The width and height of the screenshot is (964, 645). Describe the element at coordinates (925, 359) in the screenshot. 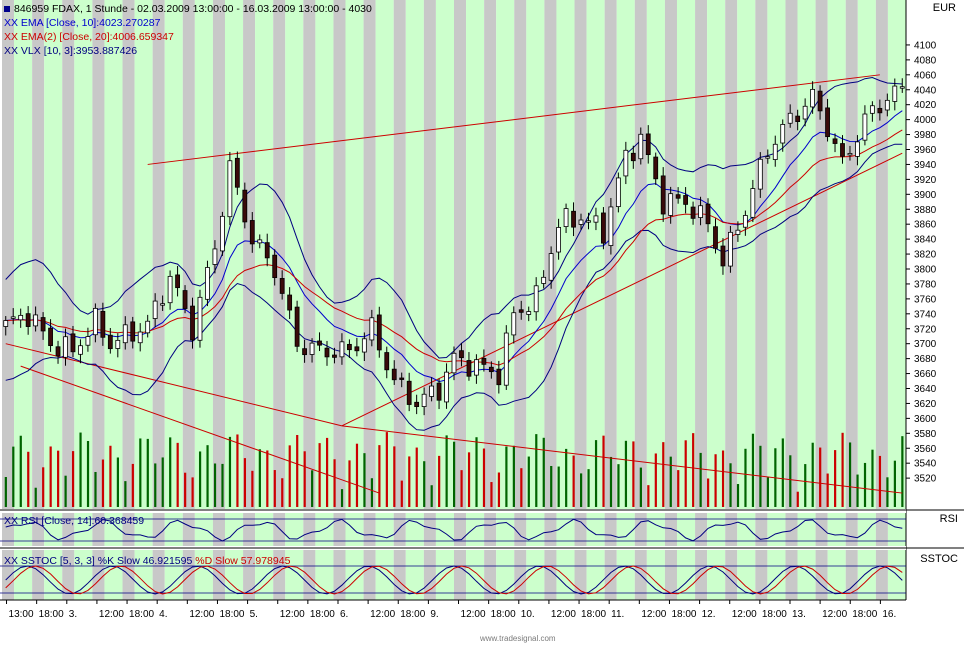

I see `y-tick-label: 3680` at that location.